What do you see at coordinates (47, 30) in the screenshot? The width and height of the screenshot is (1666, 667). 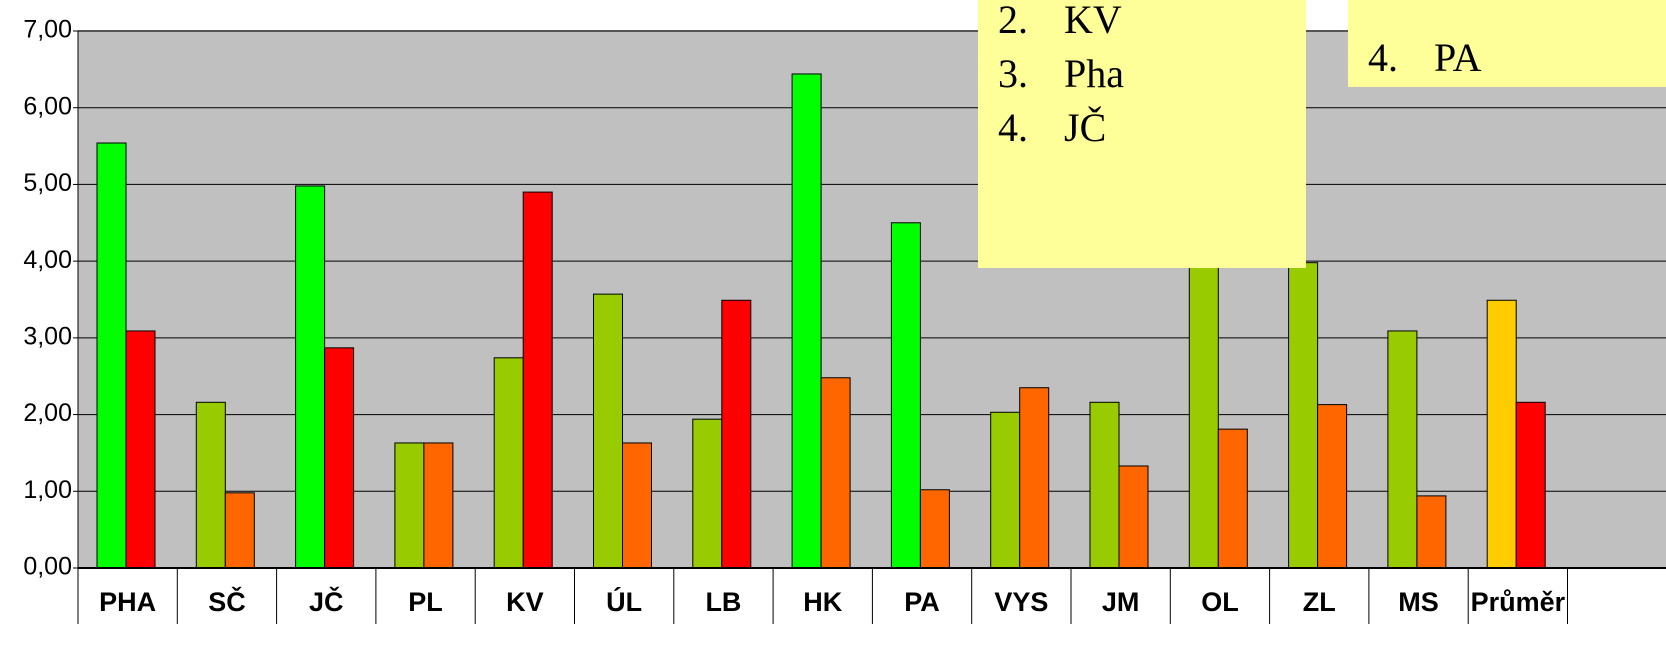 I see `y-tick-label: 7,00` at bounding box center [47, 30].